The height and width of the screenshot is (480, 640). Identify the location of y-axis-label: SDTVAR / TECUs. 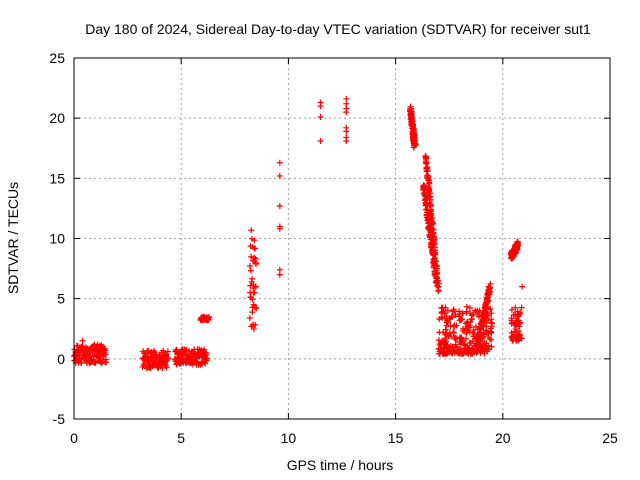
(13, 238).